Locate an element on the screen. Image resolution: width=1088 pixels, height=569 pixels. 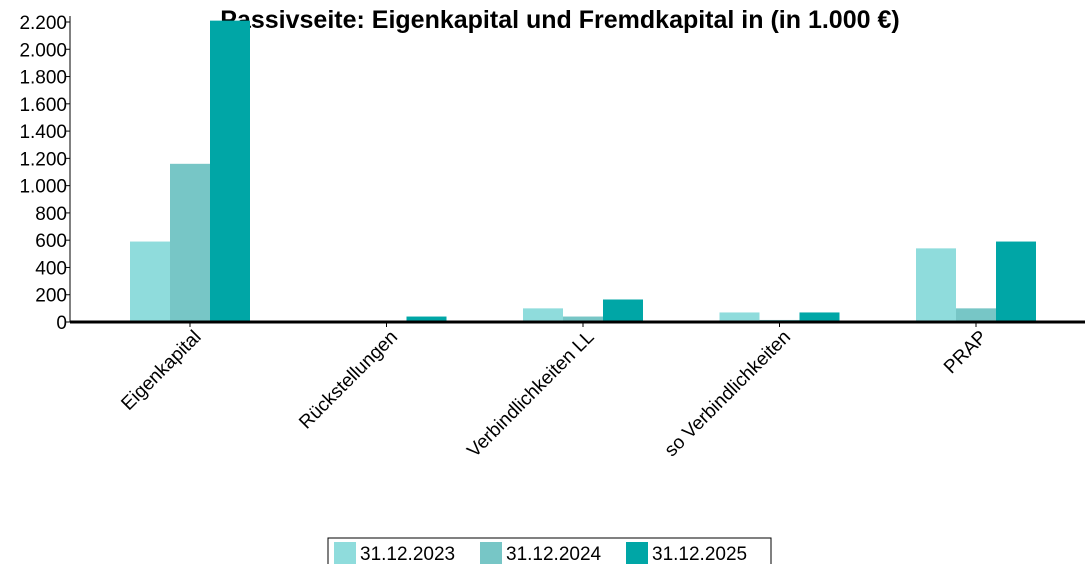
y-tick-label: 400 is located at coordinates (51, 268).